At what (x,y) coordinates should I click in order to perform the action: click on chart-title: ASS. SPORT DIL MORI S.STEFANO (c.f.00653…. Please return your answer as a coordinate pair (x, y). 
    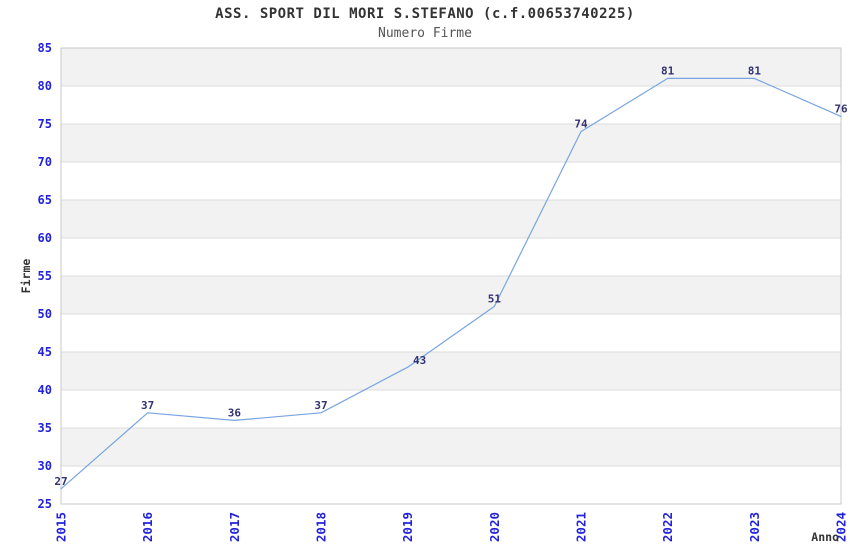
    Looking at the image, I should click on (425, 14).